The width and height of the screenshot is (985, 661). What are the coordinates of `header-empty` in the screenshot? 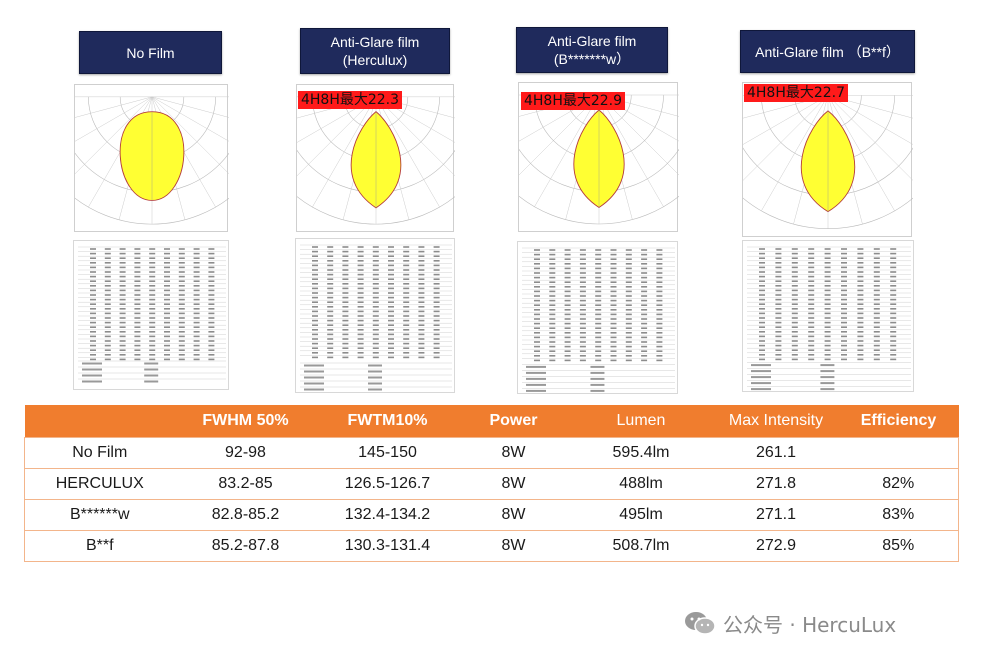 It's located at (99, 421).